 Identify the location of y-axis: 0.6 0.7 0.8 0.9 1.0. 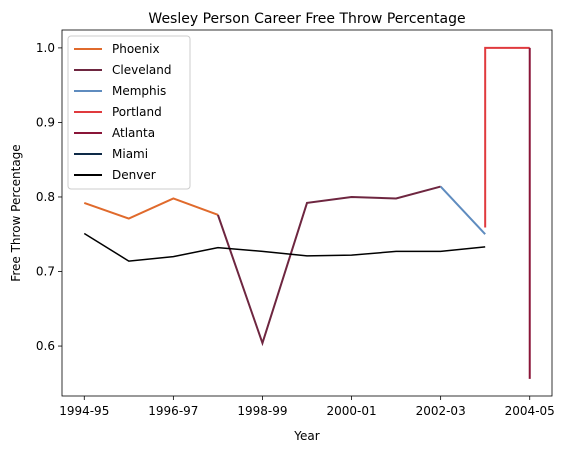
(49, 197).